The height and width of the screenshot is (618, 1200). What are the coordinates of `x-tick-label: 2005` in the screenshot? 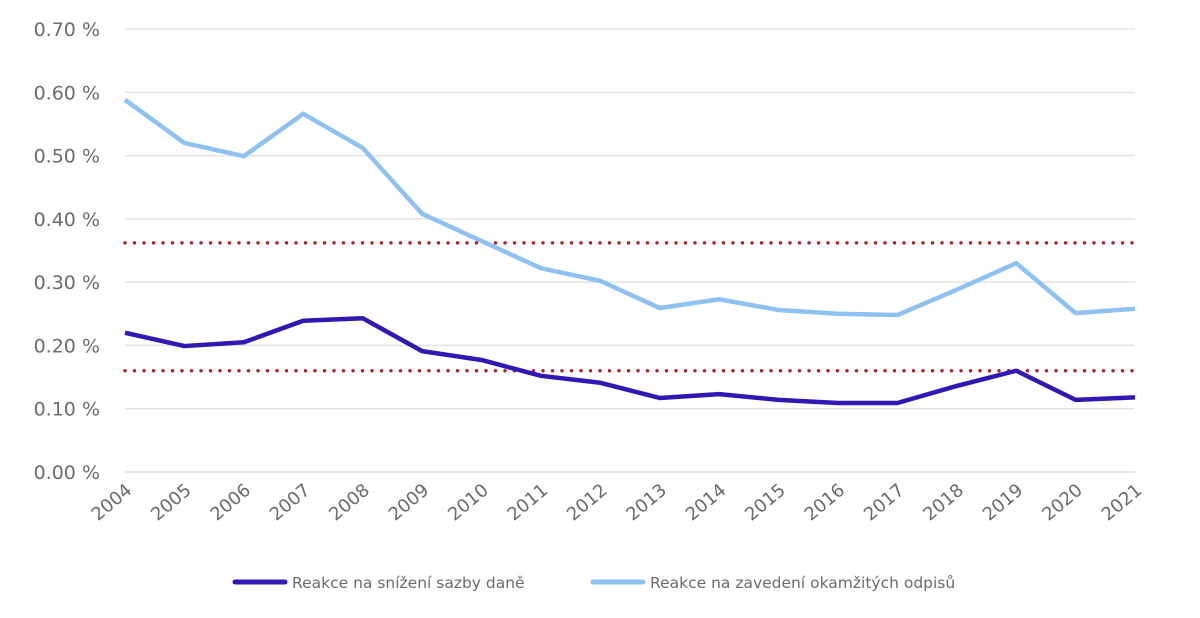 It's located at (171, 503).